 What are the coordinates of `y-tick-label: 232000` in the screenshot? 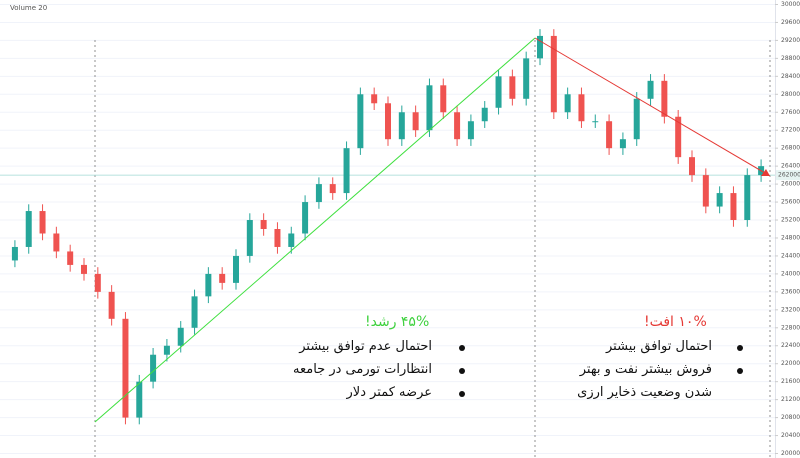 It's located at (790, 309).